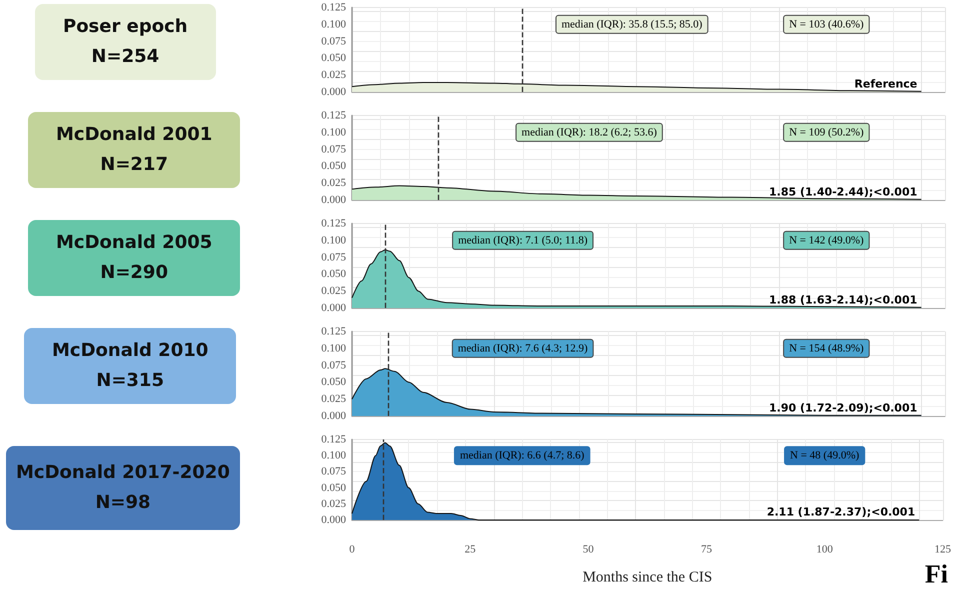  I want to click on x-tick-label: 0, so click(352, 550).